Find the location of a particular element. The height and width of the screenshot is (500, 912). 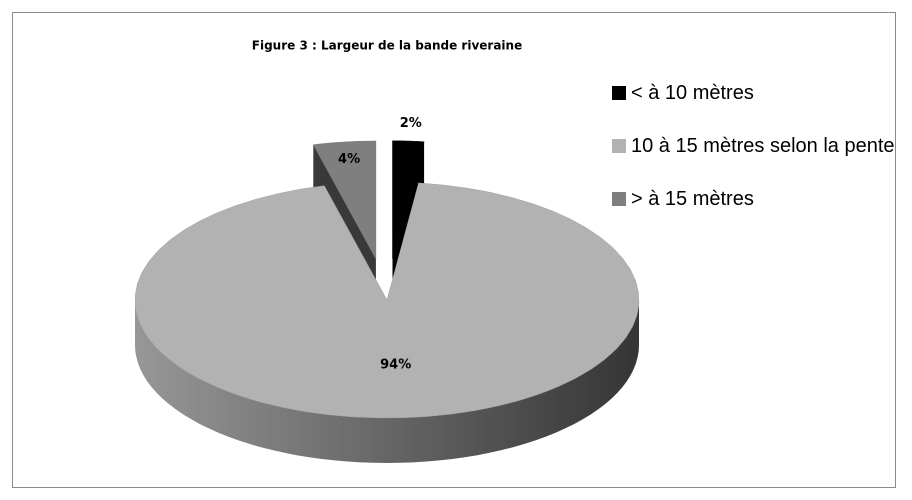

data-label: 2% is located at coordinates (411, 123).